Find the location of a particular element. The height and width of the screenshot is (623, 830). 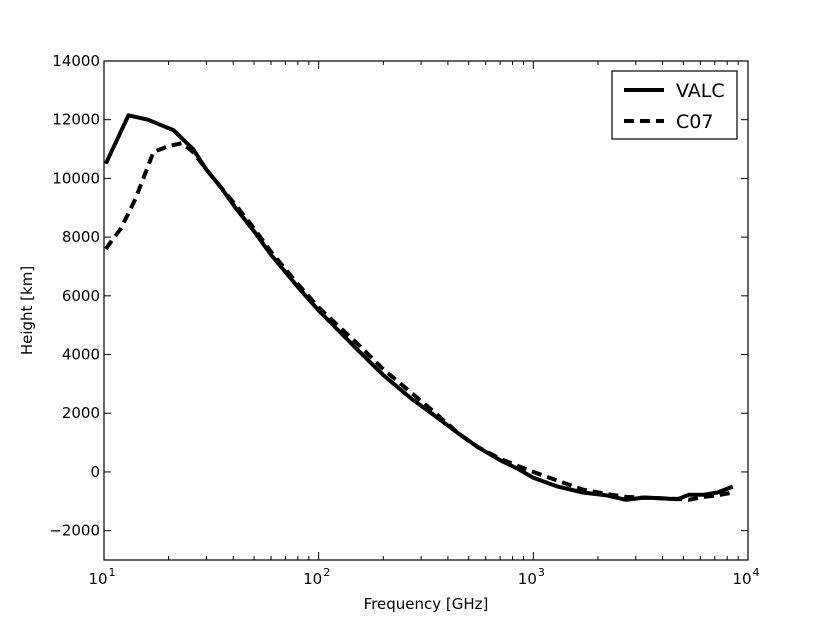

y-tick-label: 2000 is located at coordinates (81, 413).